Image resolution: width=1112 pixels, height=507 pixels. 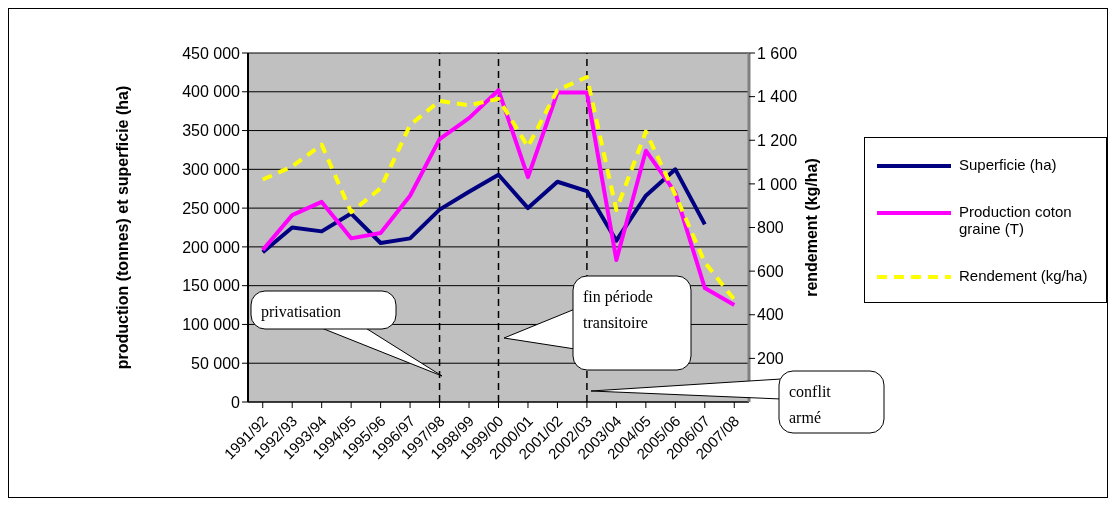 I want to click on y-tick-label: 300 000, so click(x=211, y=170).